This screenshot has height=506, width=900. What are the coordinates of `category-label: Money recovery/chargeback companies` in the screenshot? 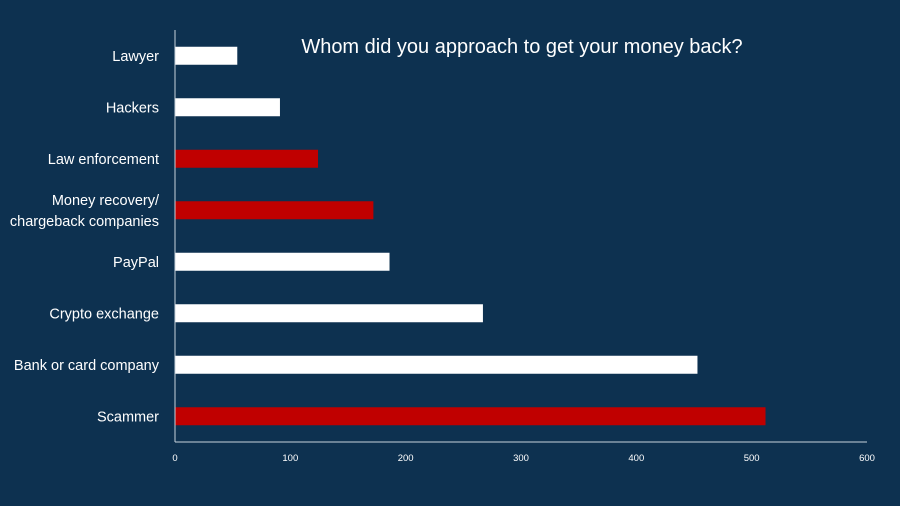 It's located at (85, 211).